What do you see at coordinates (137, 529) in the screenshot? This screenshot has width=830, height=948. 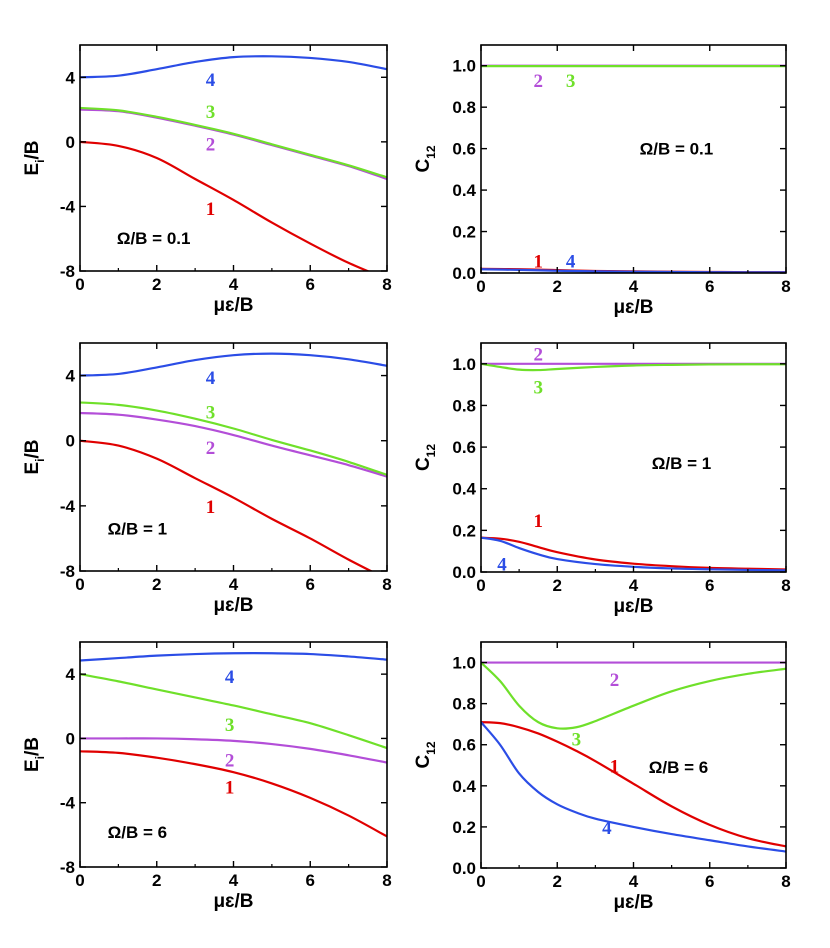 I see `omega-annotation: Ω/B = 1` at bounding box center [137, 529].